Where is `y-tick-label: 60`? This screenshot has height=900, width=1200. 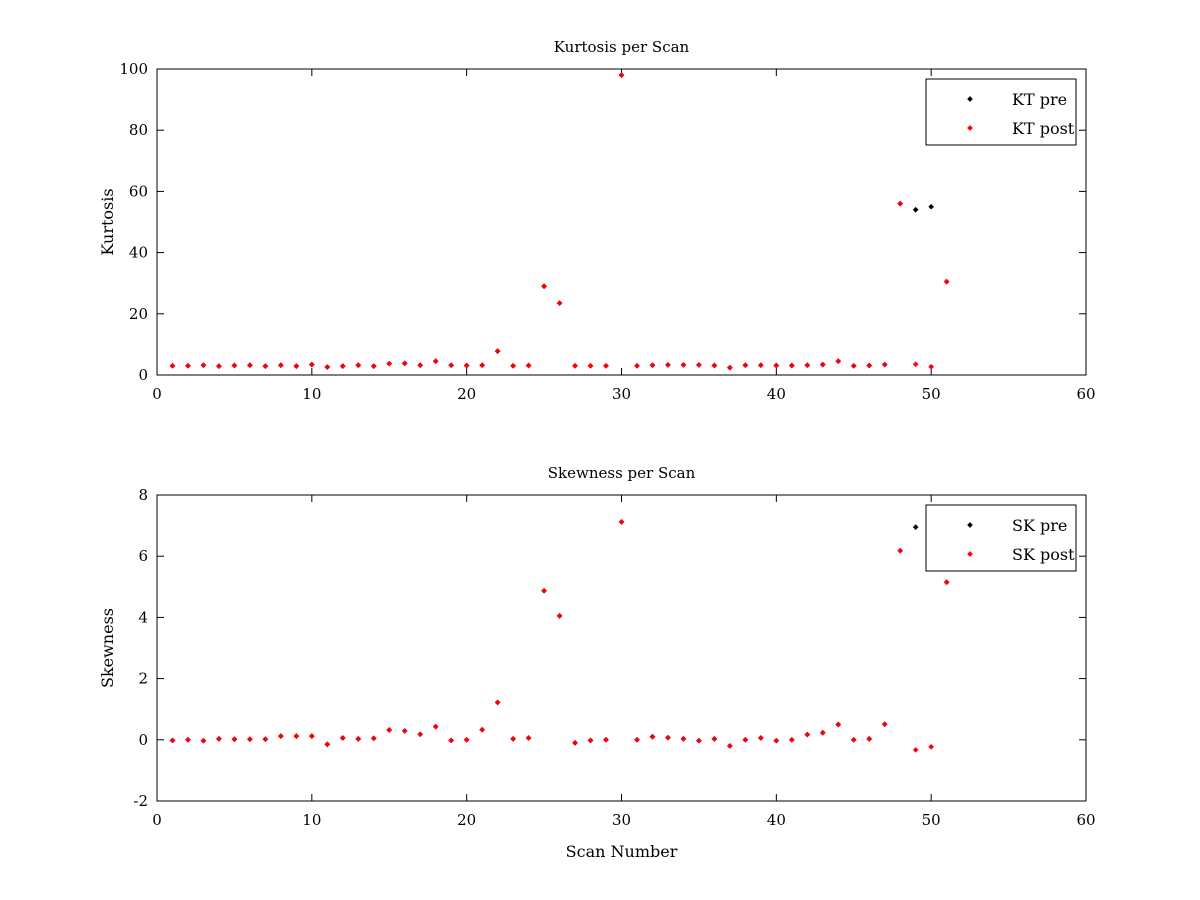
y-tick-label: 60 is located at coordinates (138, 191).